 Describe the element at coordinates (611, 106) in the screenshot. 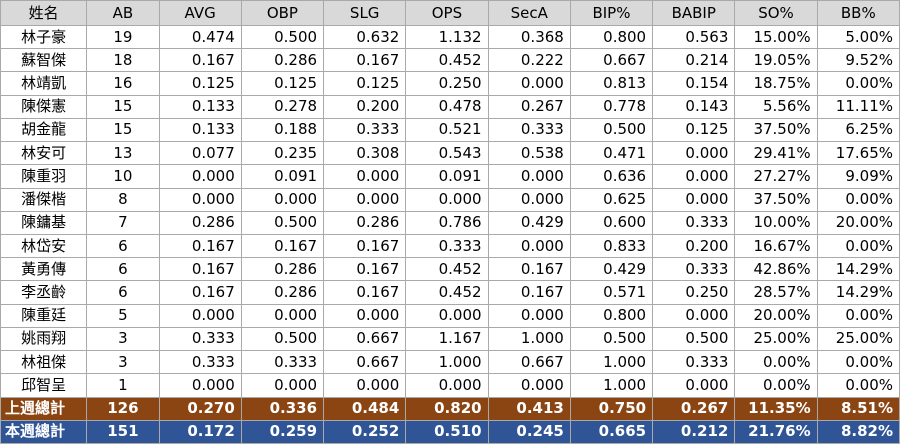

I see `cell-bip: 0.778` at that location.